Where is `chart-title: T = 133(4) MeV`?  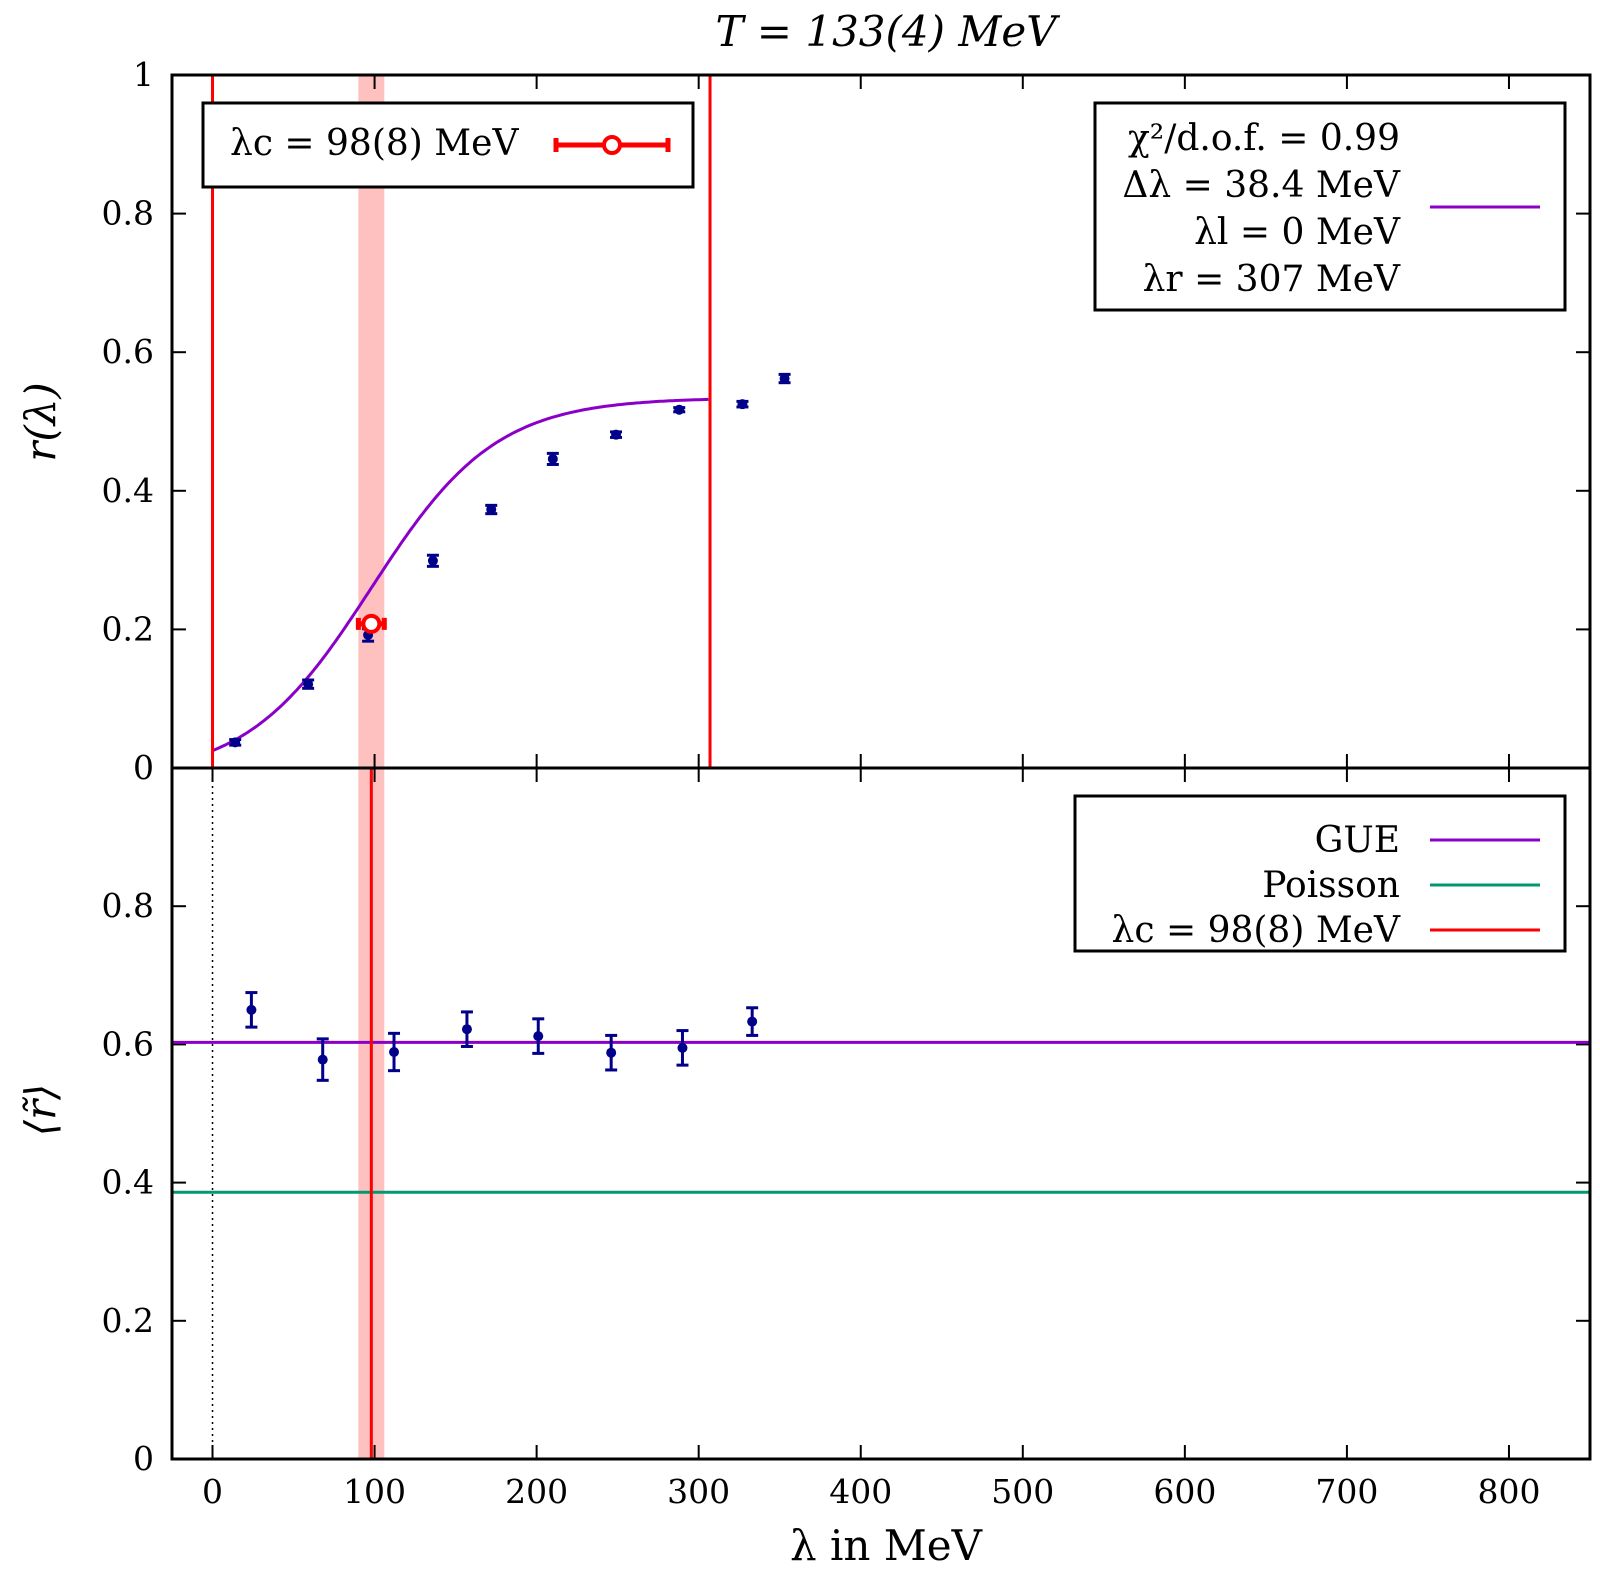
chart-title: T = 133(4) MeV is located at coordinates (887, 31).